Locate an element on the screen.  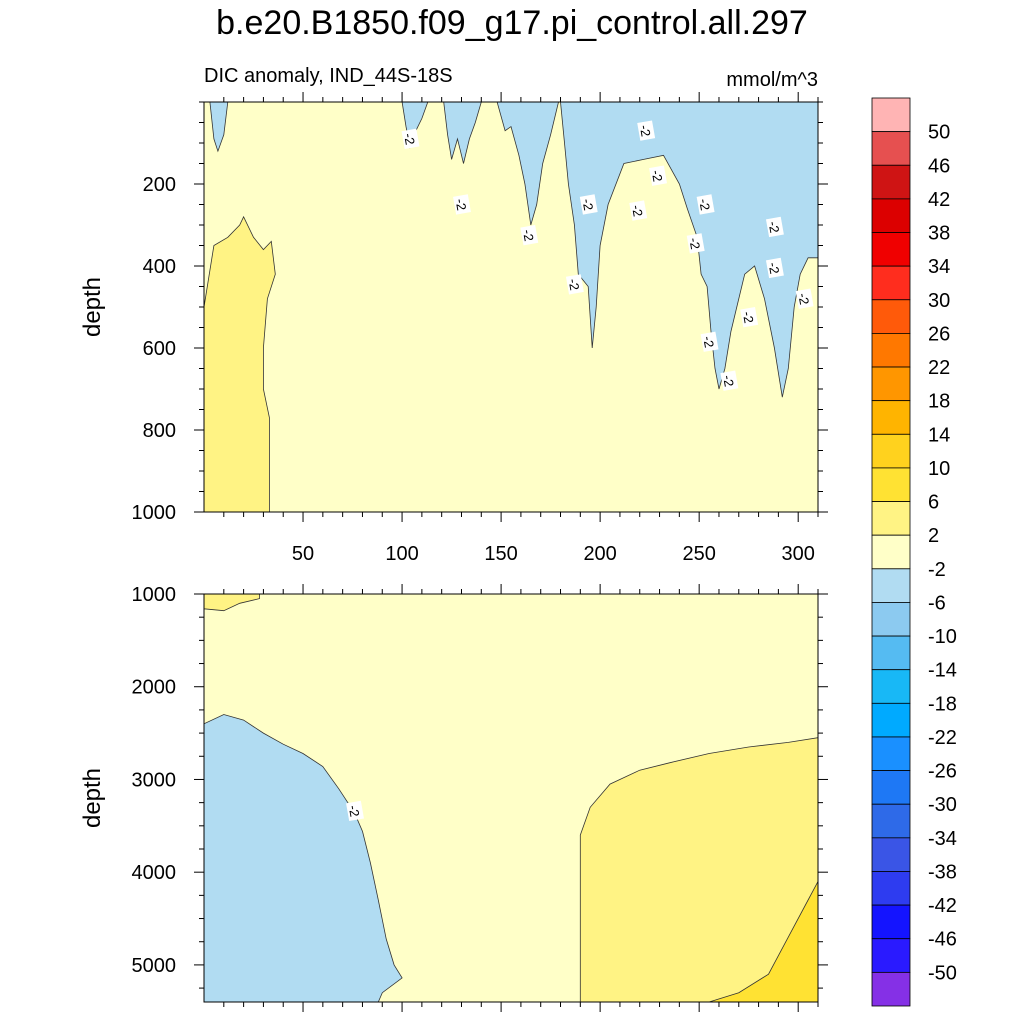
y-tick-label: 3000 is located at coordinates (154, 780).